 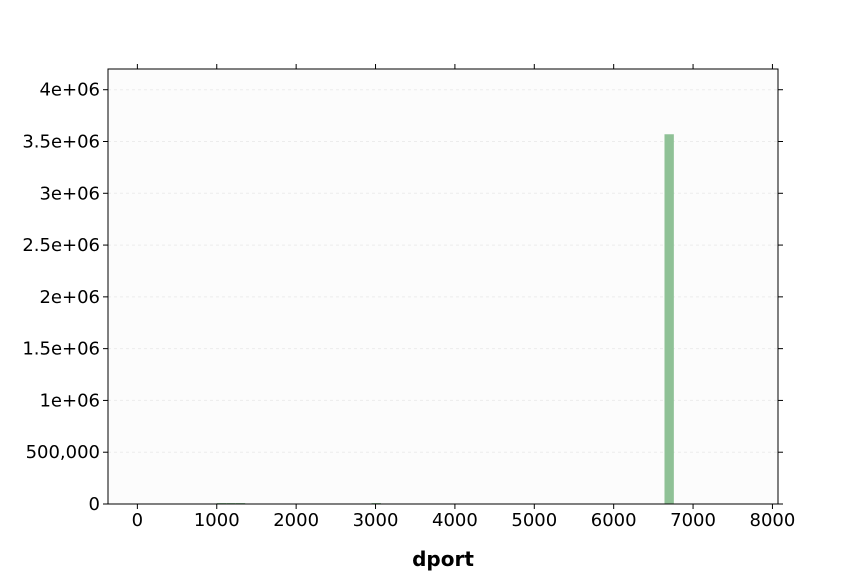 What do you see at coordinates (94, 504) in the screenshot?
I see `y-tick-label: 0` at bounding box center [94, 504].